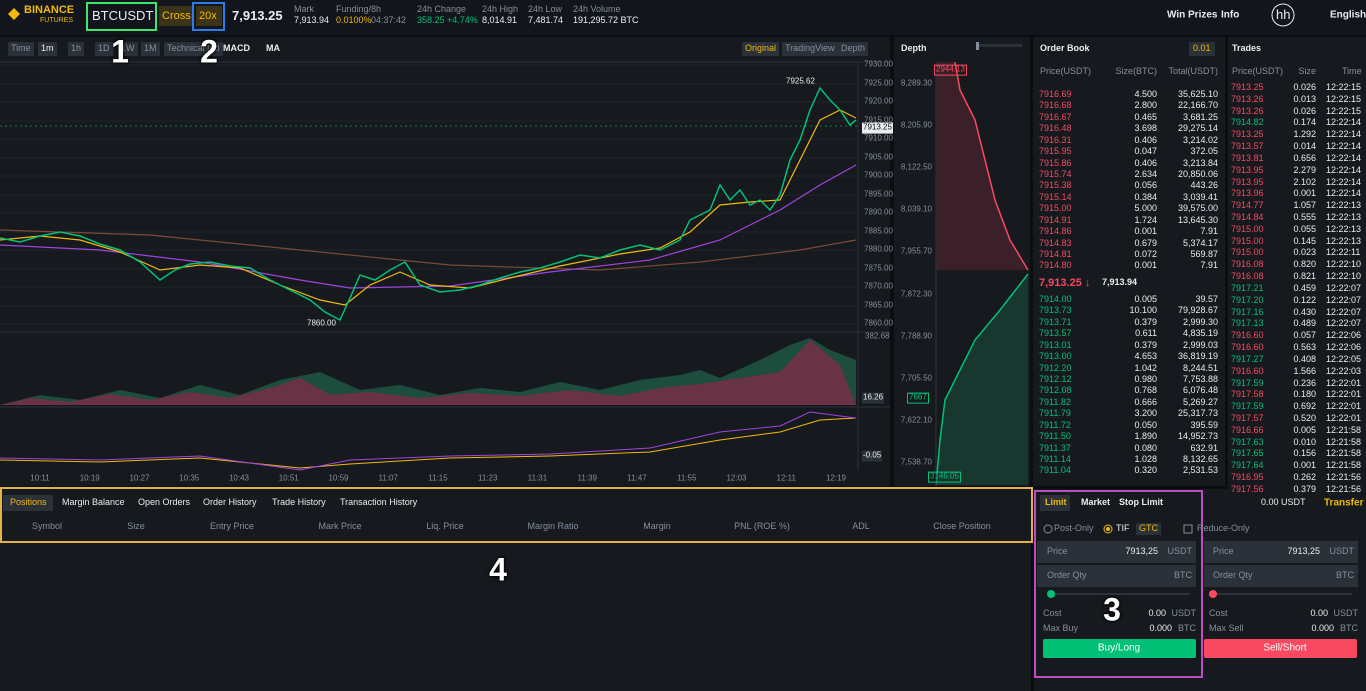 The height and width of the screenshot is (691, 1366). I want to click on position-tab: Transaction History, so click(379, 502).